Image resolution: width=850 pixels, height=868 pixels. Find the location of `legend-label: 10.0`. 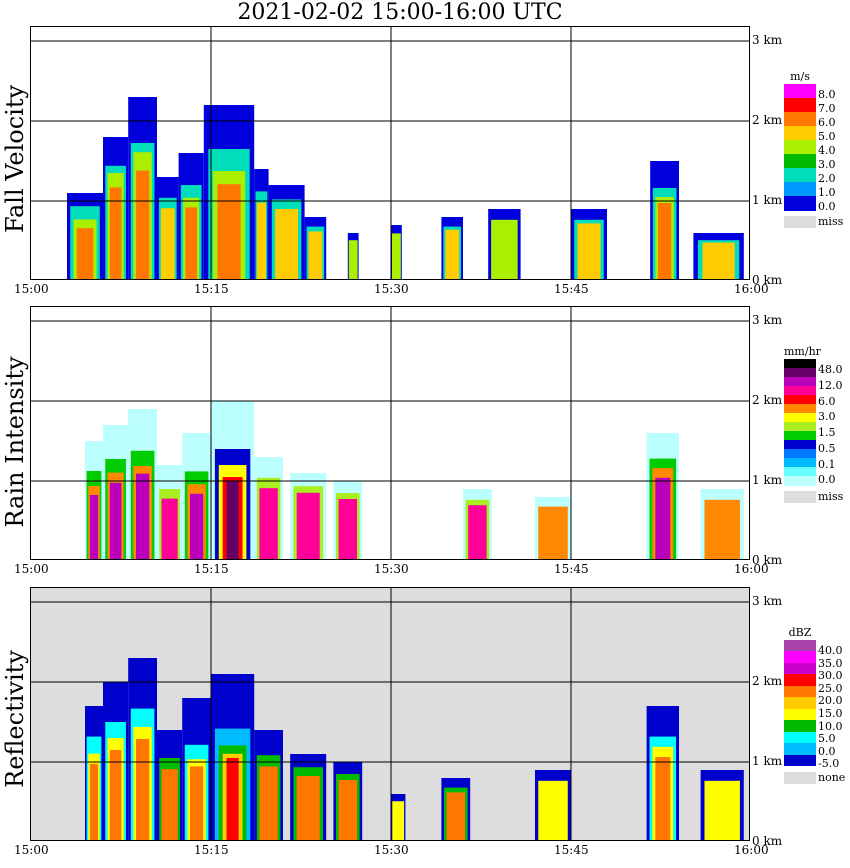

legend-label: 10.0 is located at coordinates (830, 726).